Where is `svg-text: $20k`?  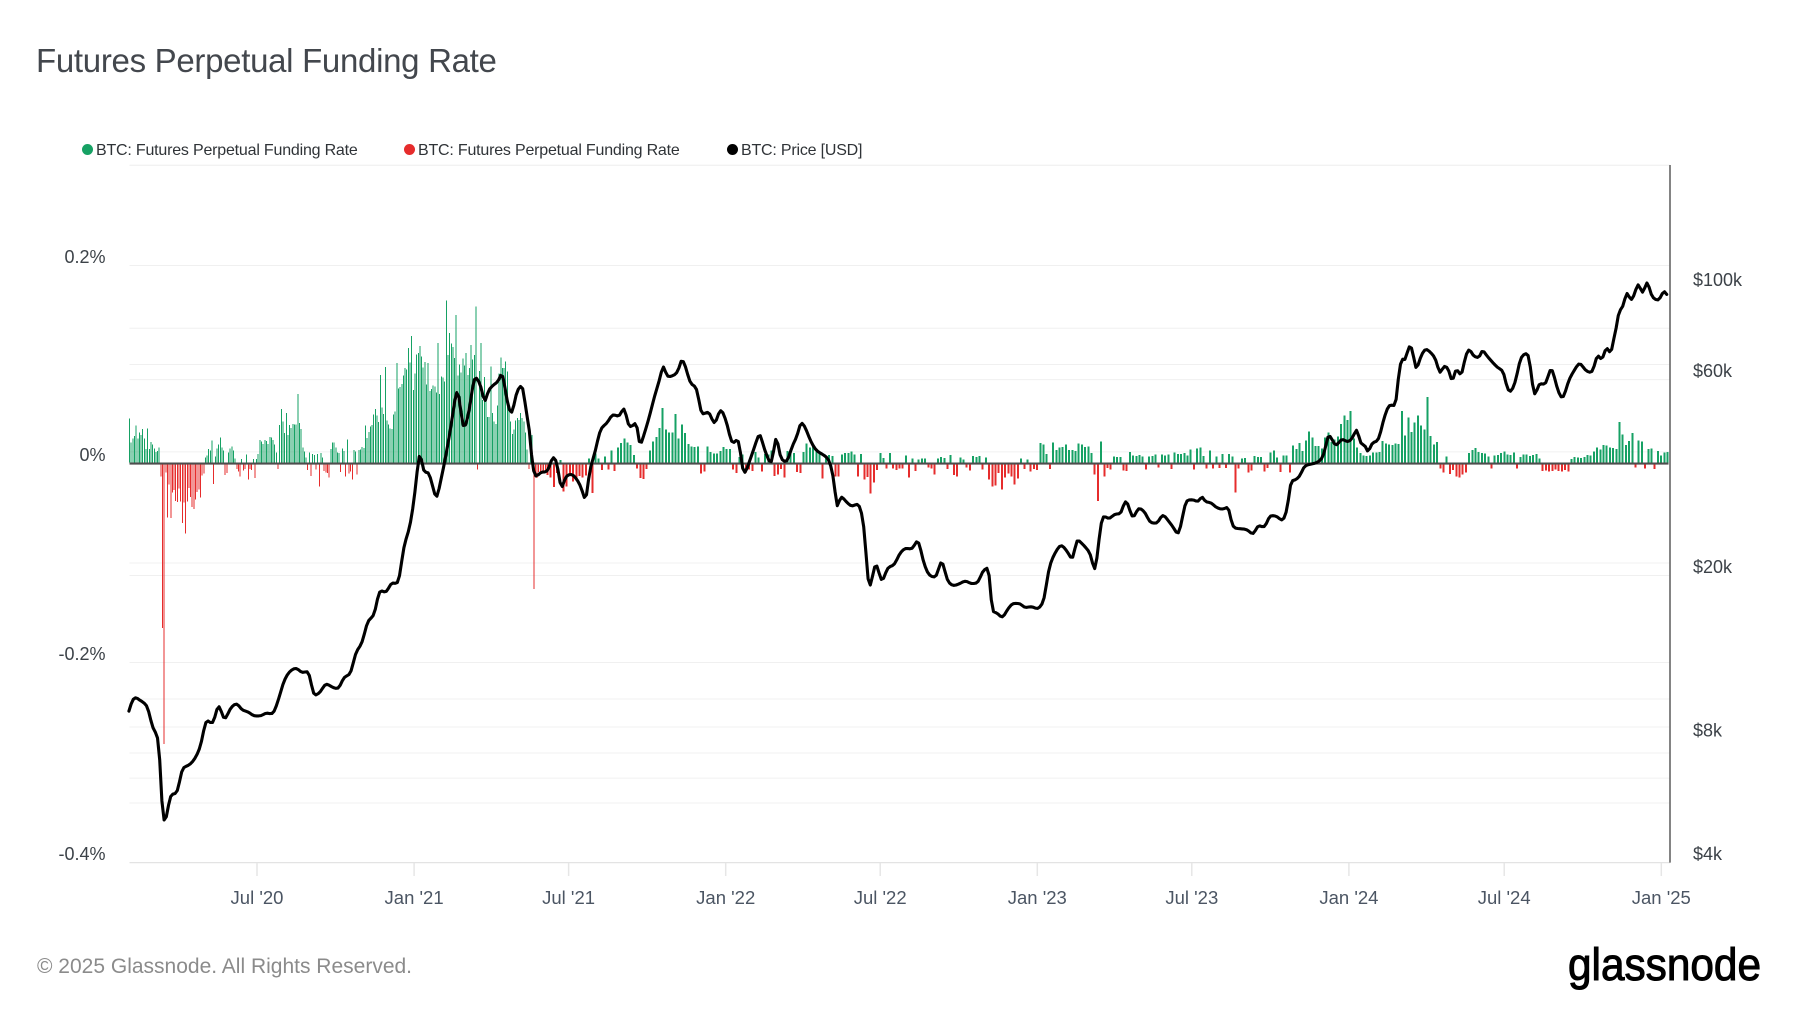 svg-text: $20k is located at coordinates (1713, 567).